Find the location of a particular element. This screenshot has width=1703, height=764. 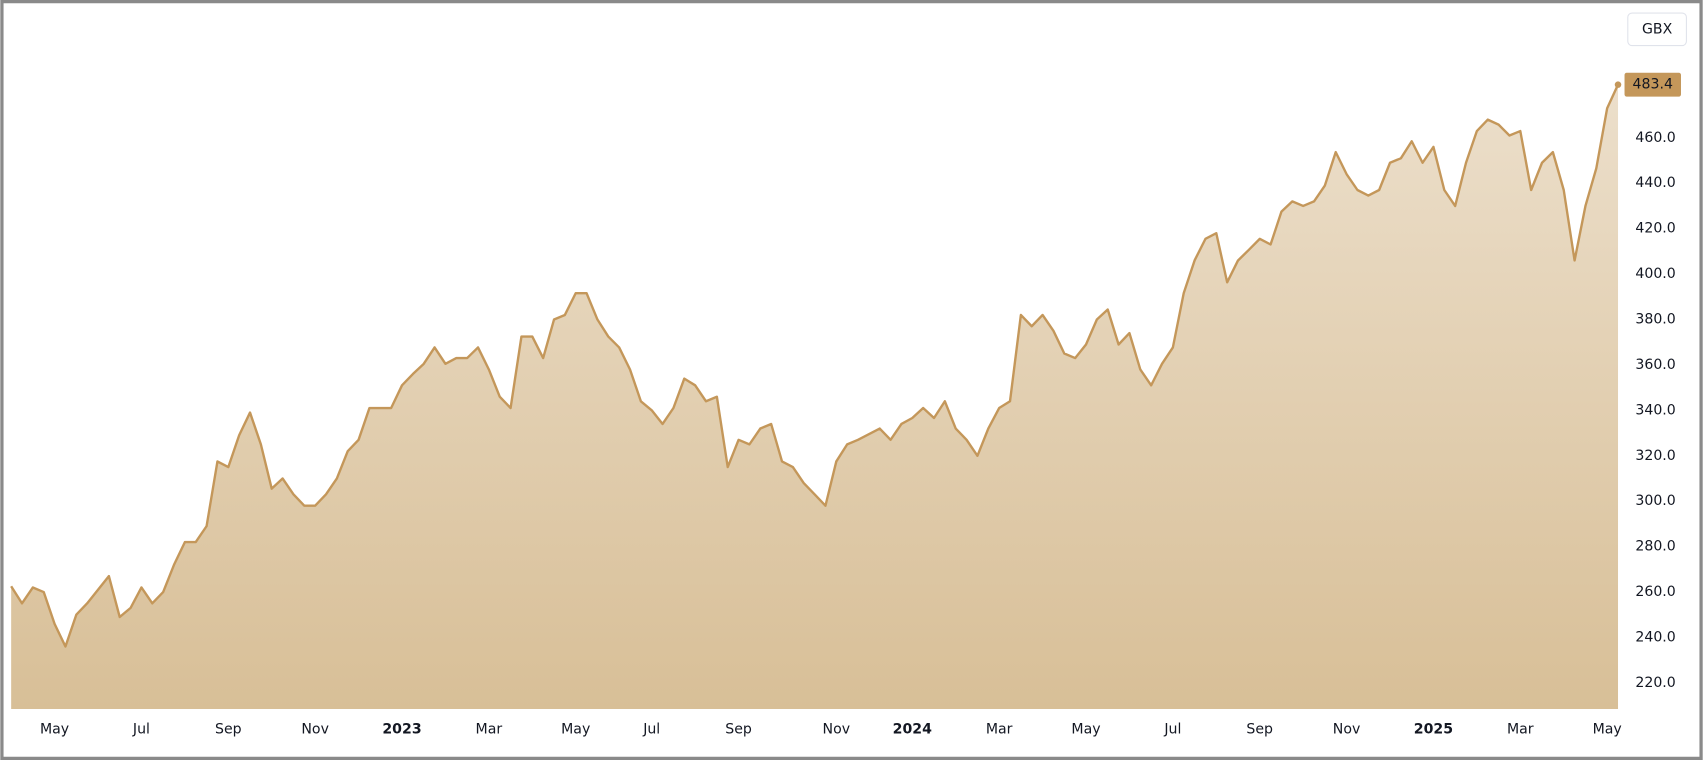

y-tick-label: 300.0 is located at coordinates (1655, 501).